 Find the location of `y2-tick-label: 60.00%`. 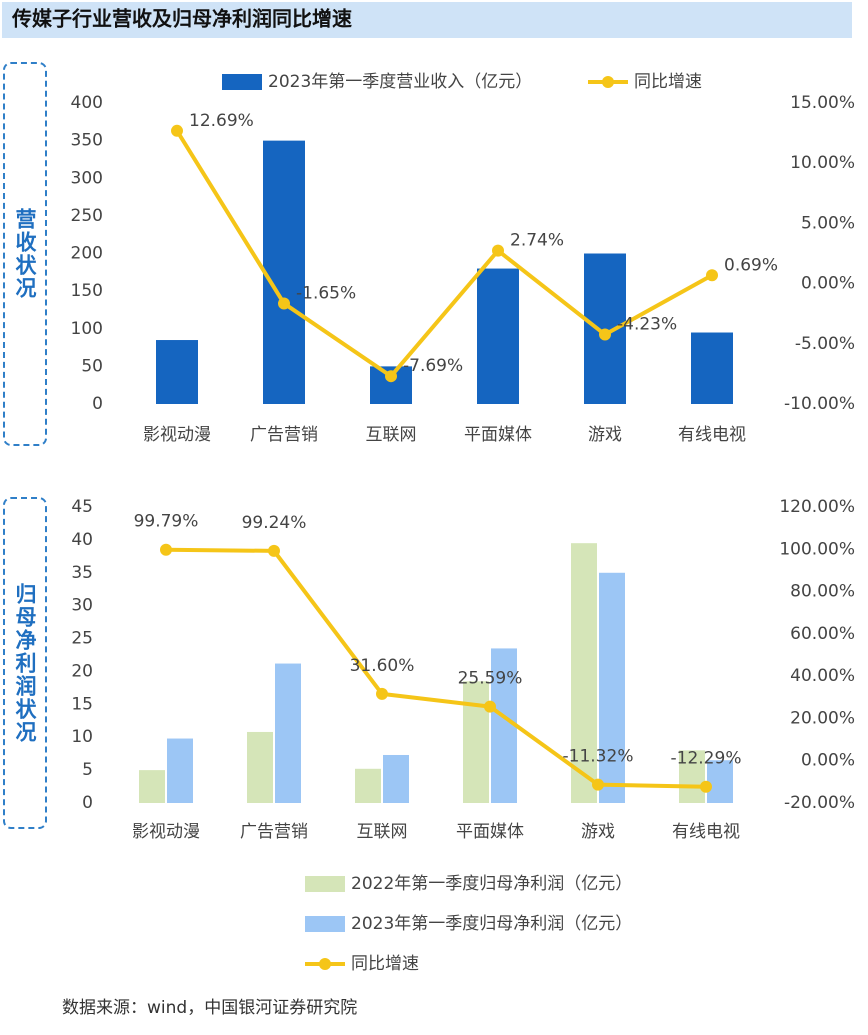

y2-tick-label: 60.00% is located at coordinates (822, 634).